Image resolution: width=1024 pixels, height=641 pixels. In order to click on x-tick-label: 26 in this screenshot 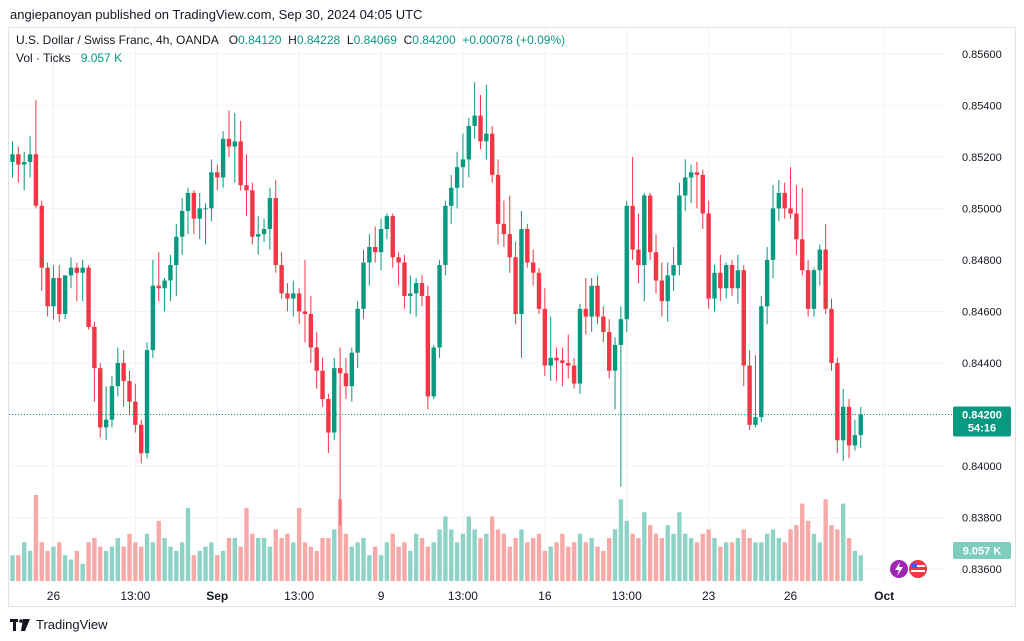, I will do `click(791, 596)`.